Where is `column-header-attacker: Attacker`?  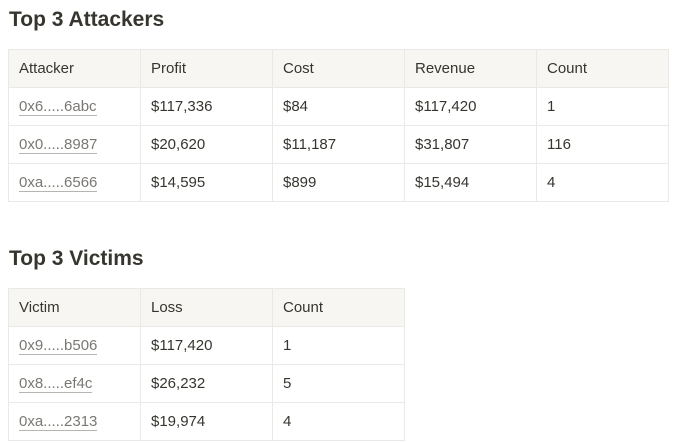 column-header-attacker: Attacker is located at coordinates (74, 68).